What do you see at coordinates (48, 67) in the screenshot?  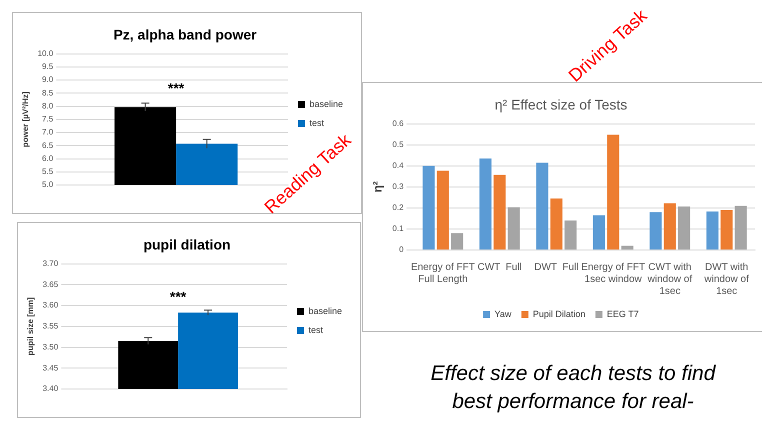 I see `y-tick-label: 9.5` at bounding box center [48, 67].